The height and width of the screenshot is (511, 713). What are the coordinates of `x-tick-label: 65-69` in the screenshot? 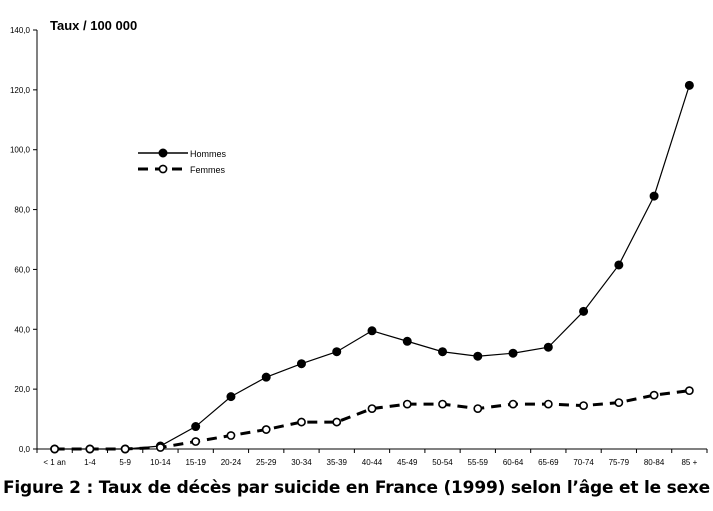 It's located at (548, 462).